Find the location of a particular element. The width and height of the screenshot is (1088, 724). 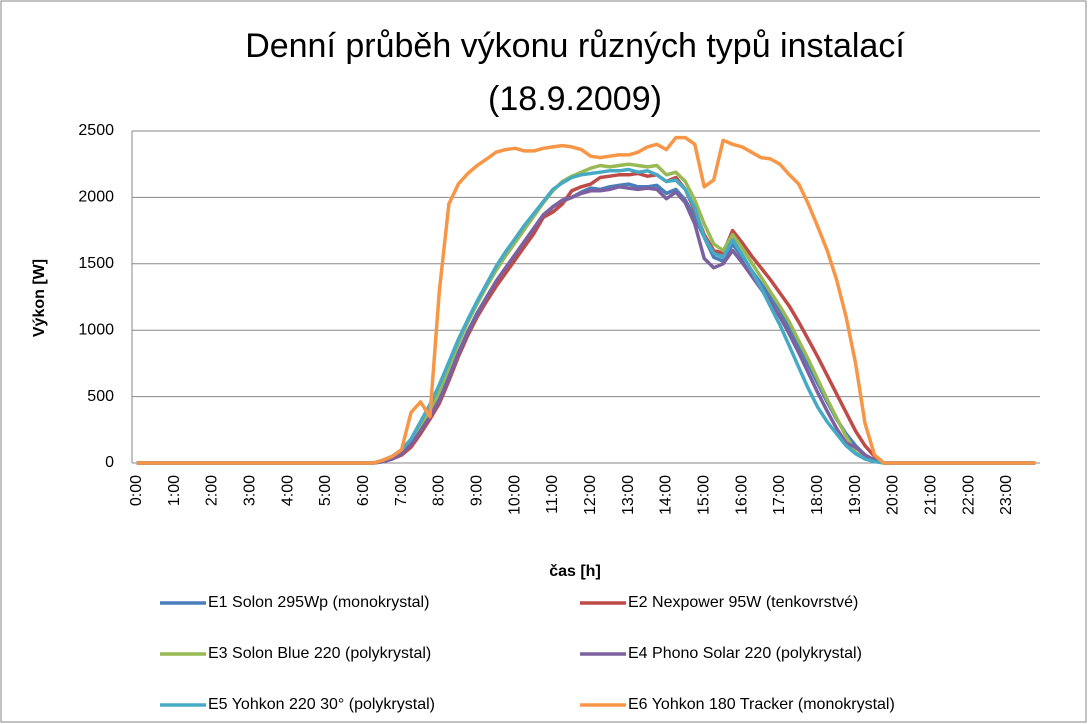

legend-label: E2 Nexpower 95W (tenkovrstvé) is located at coordinates (743, 602).